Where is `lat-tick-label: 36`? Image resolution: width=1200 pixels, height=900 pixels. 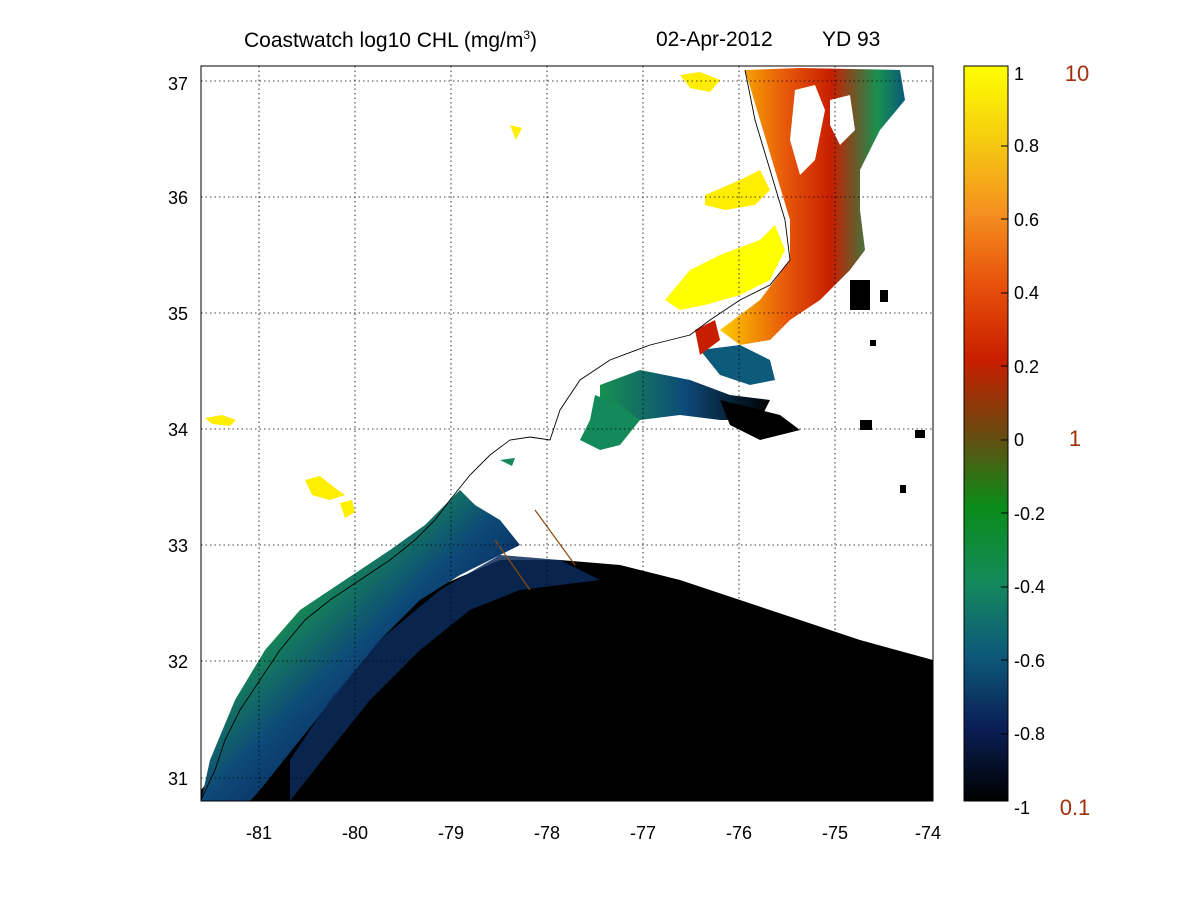 lat-tick-label: 36 is located at coordinates (178, 198).